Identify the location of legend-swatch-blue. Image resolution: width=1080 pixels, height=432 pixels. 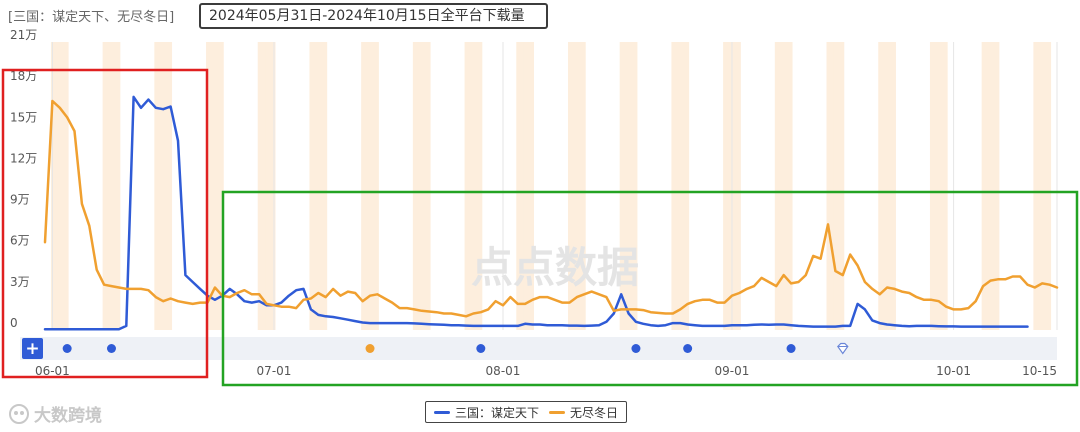
(442, 412).